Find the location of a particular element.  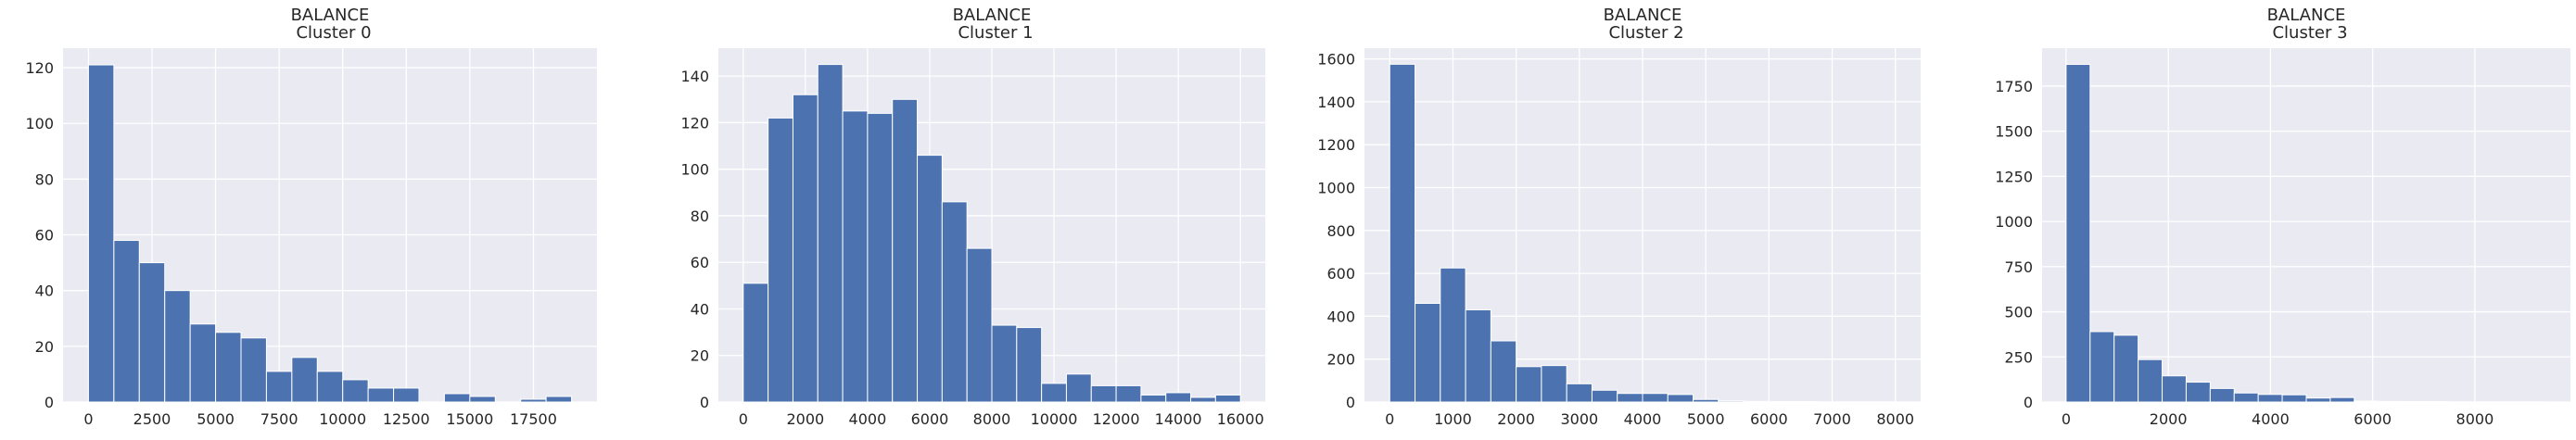

x-tick-label: 10000 is located at coordinates (1054, 419).